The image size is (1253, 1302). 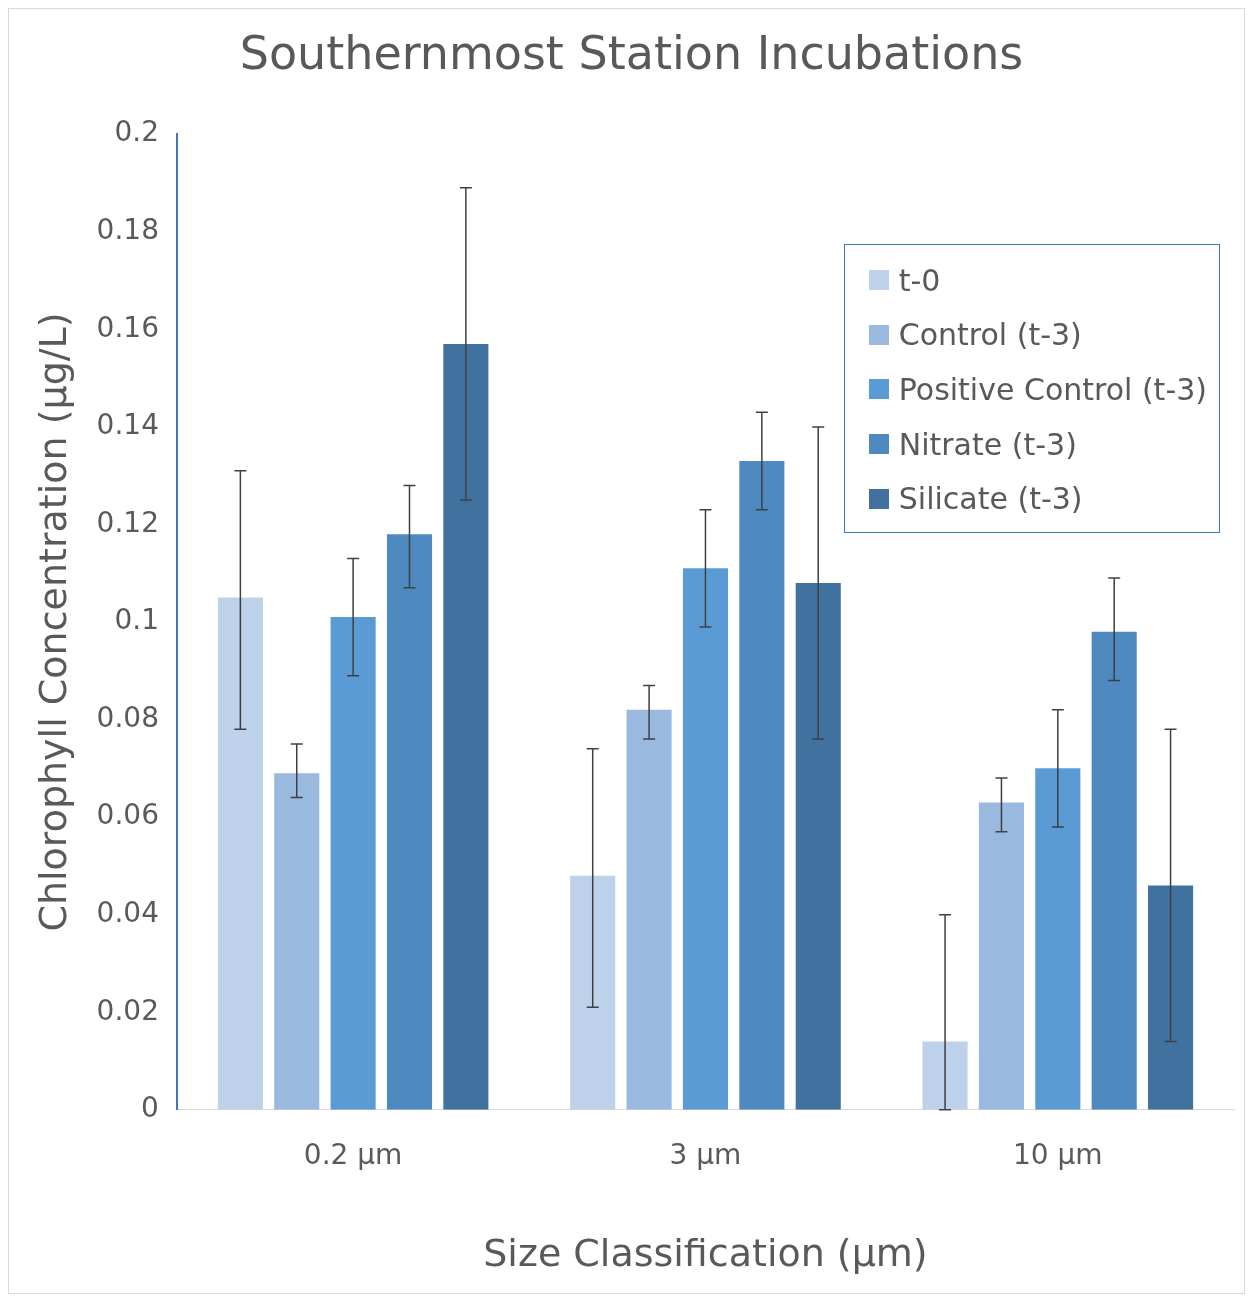 What do you see at coordinates (990, 335) in the screenshot?
I see `legend-label: Control (t-3)` at bounding box center [990, 335].